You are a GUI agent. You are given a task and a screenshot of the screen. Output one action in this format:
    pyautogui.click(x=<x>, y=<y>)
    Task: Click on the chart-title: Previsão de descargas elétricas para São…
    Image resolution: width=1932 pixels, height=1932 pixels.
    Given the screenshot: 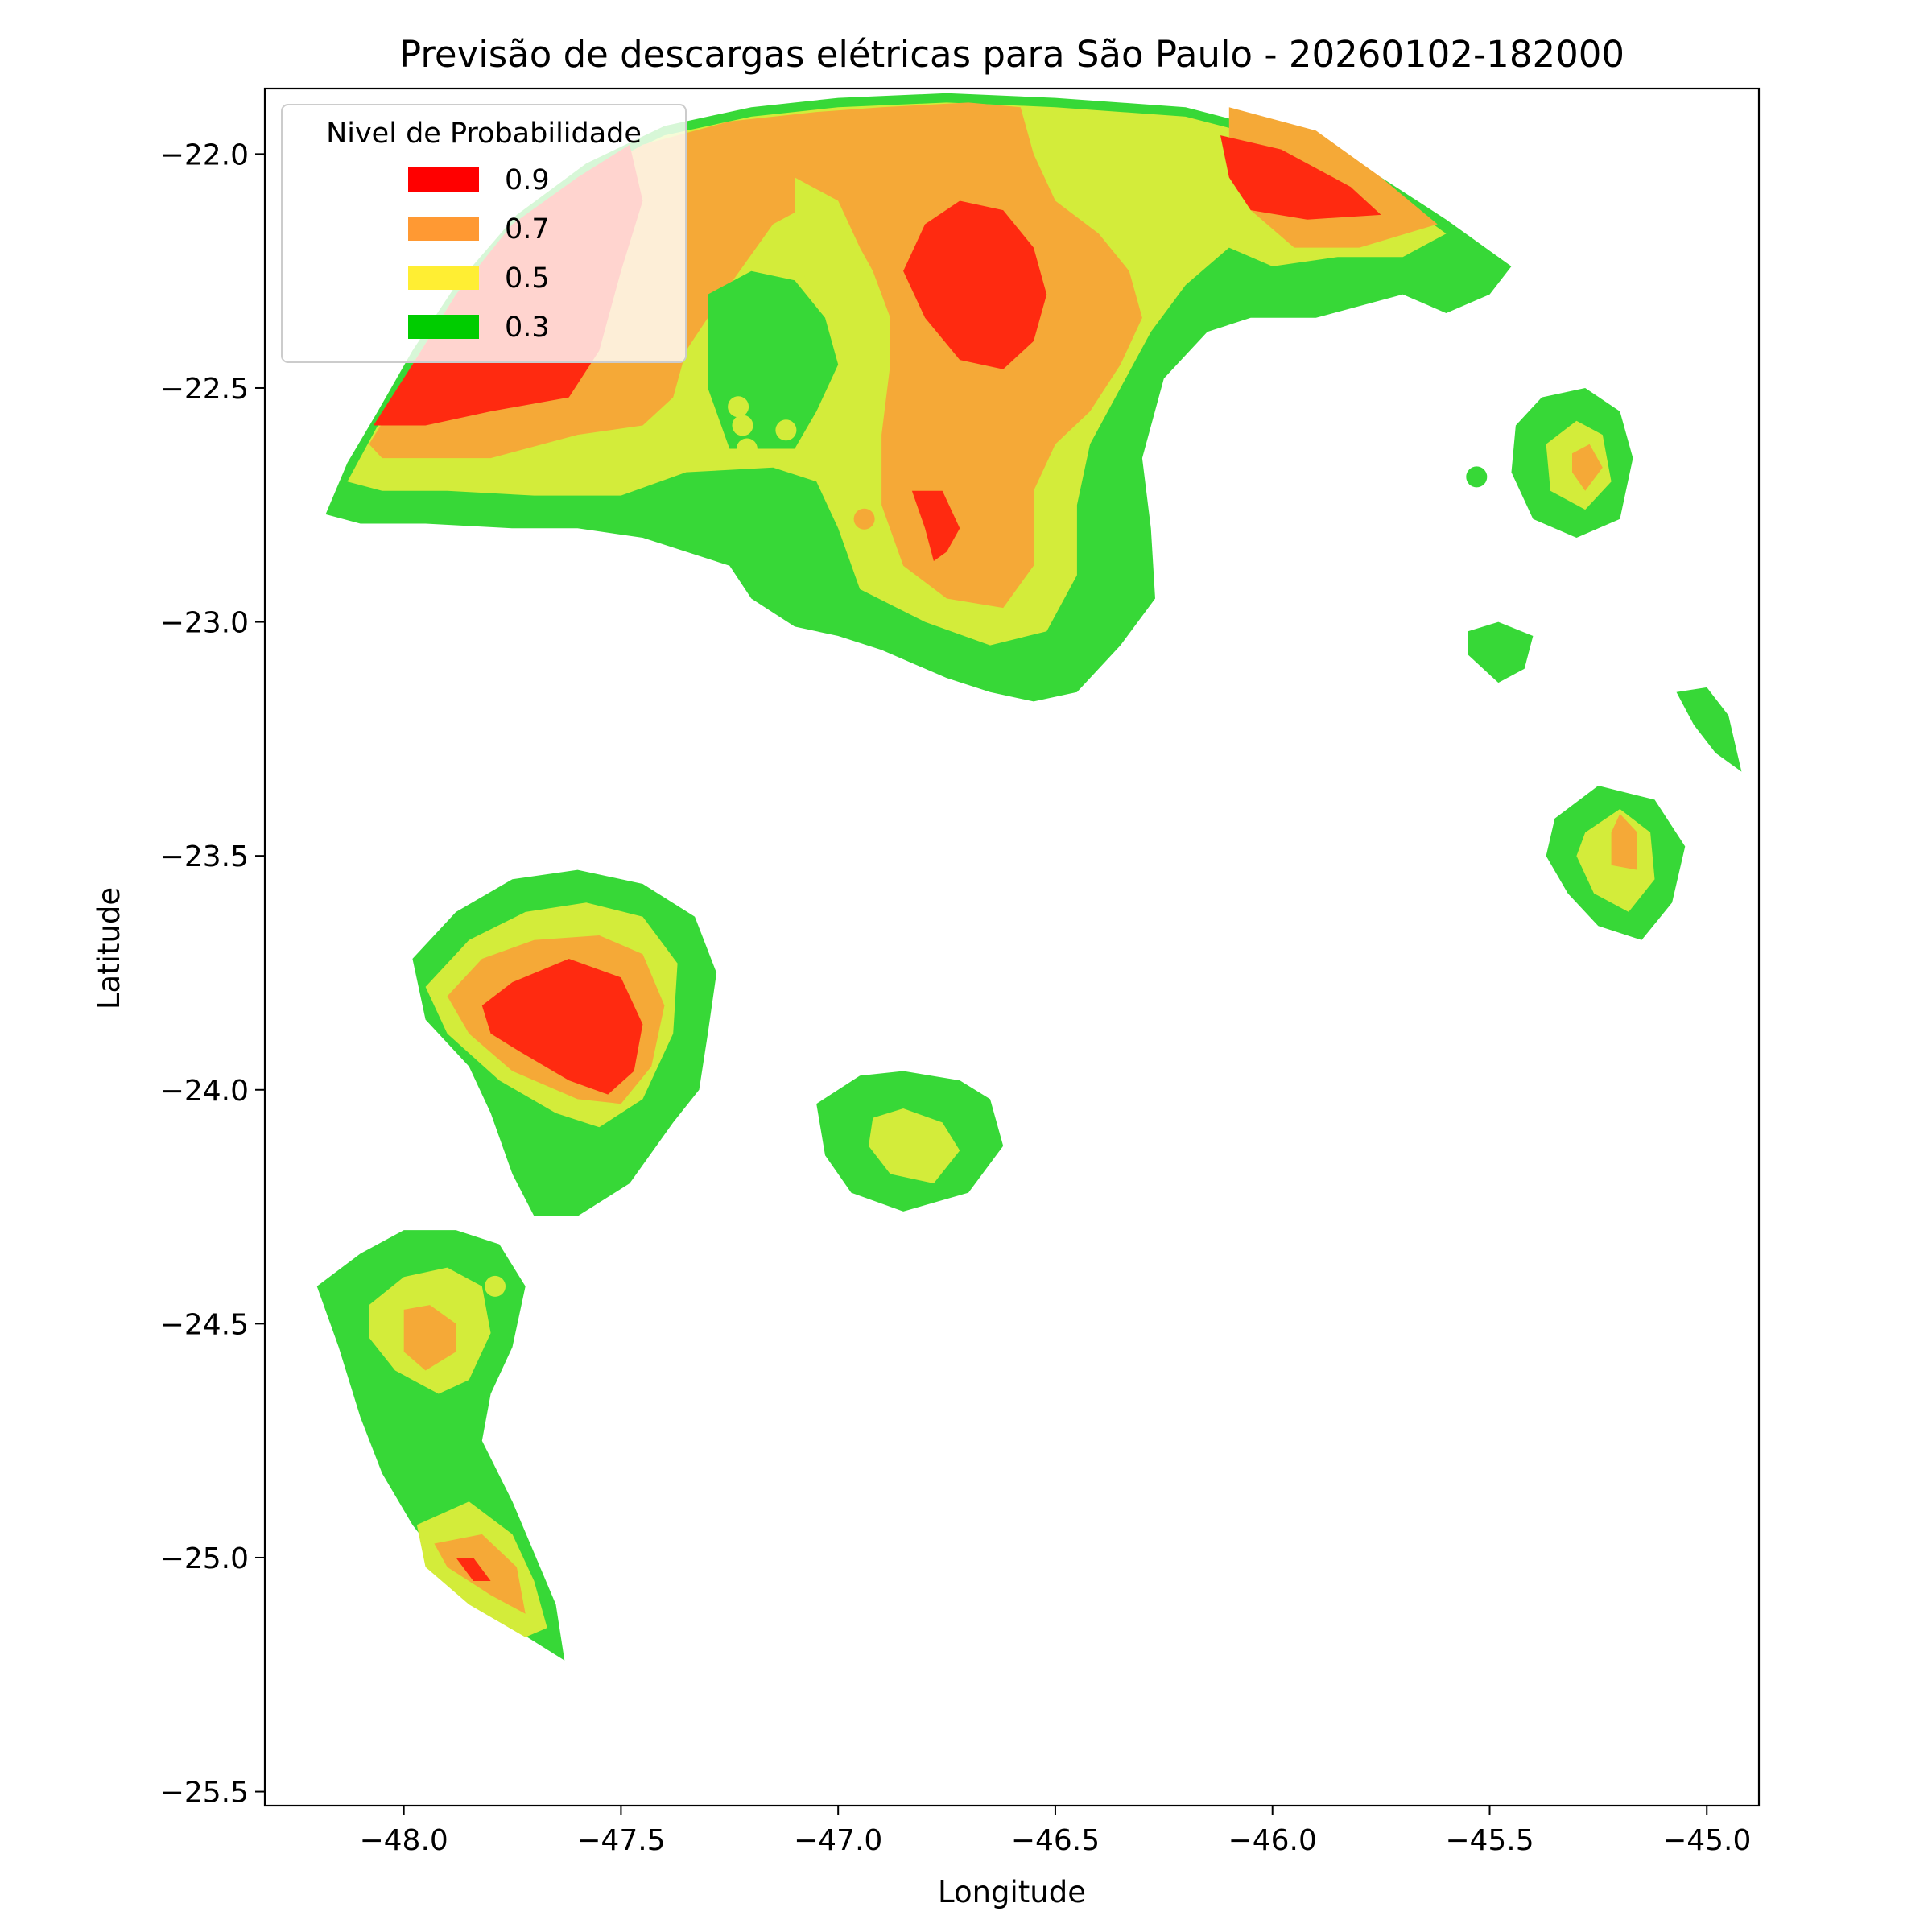 What is the action you would take?
    pyautogui.click(x=1011, y=54)
    